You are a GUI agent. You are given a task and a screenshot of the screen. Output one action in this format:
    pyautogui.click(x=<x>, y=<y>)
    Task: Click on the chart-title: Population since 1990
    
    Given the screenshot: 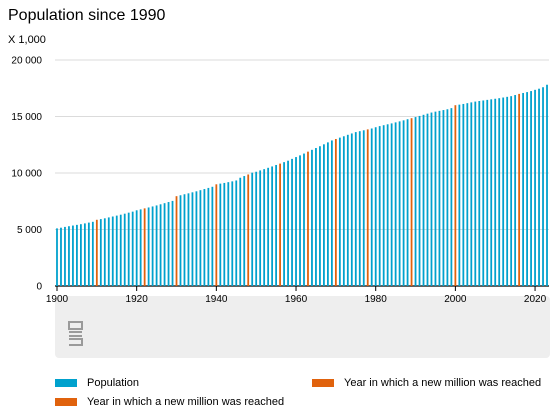 What is the action you would take?
    pyautogui.click(x=87, y=15)
    